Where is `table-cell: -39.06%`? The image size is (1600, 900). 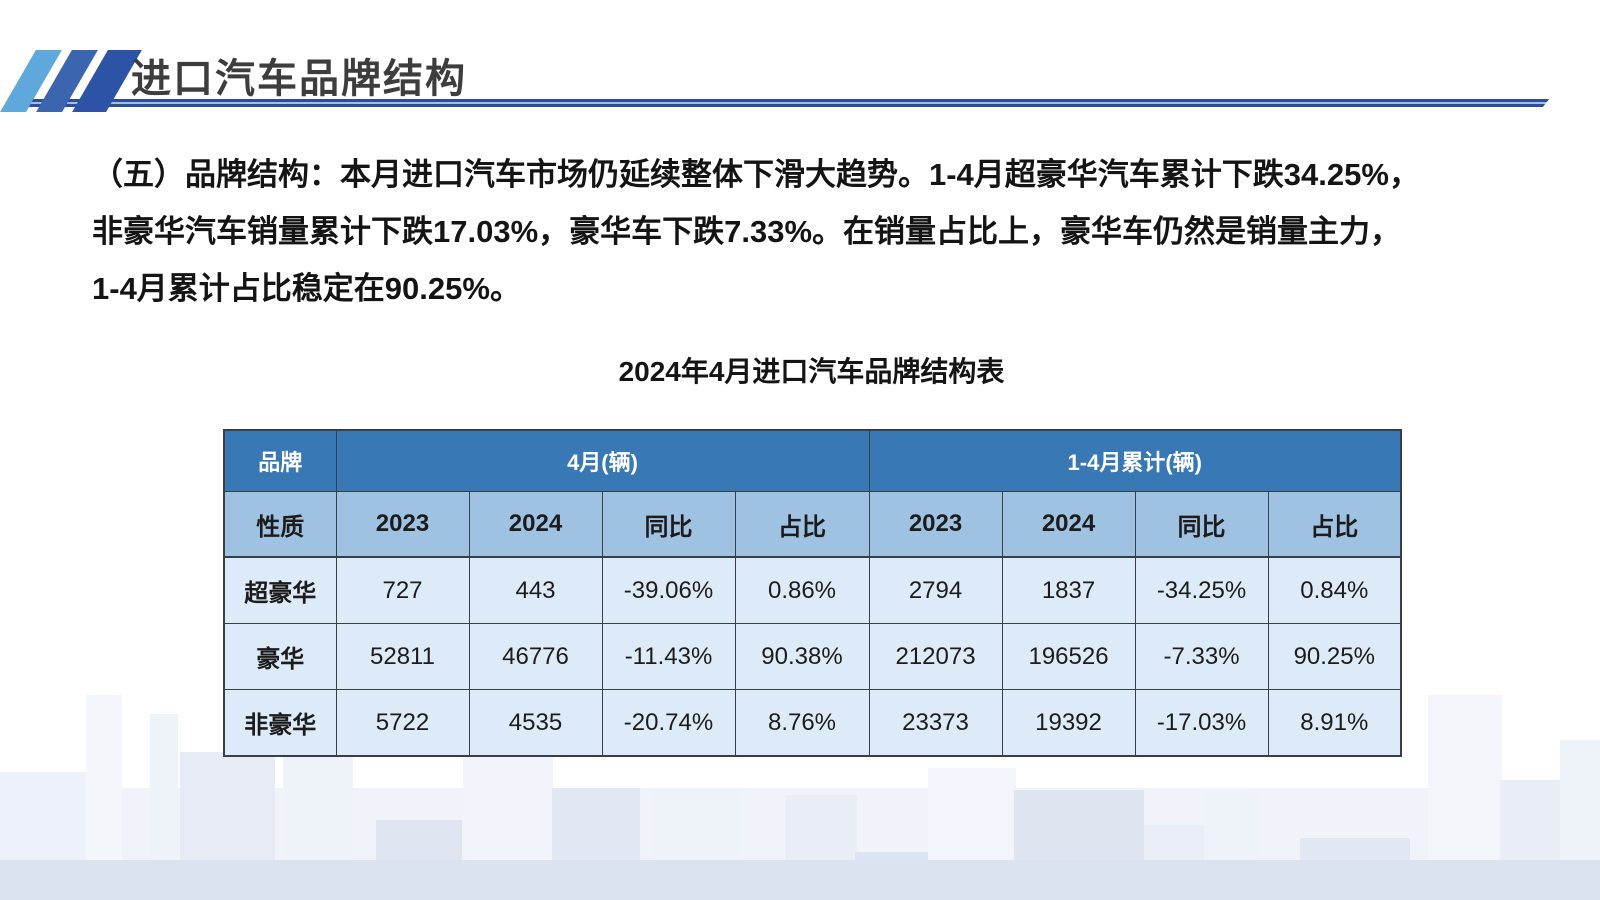 table-cell: -39.06% is located at coordinates (668, 590).